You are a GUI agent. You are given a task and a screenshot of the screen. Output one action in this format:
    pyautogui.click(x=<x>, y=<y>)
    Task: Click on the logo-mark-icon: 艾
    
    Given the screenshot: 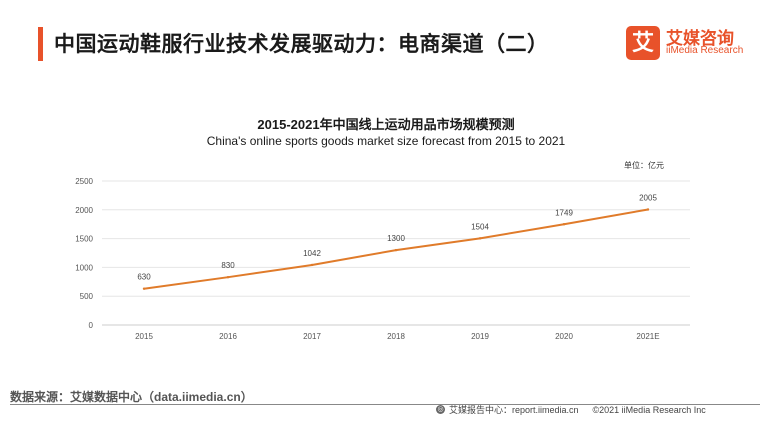 What is the action you would take?
    pyautogui.click(x=643, y=43)
    